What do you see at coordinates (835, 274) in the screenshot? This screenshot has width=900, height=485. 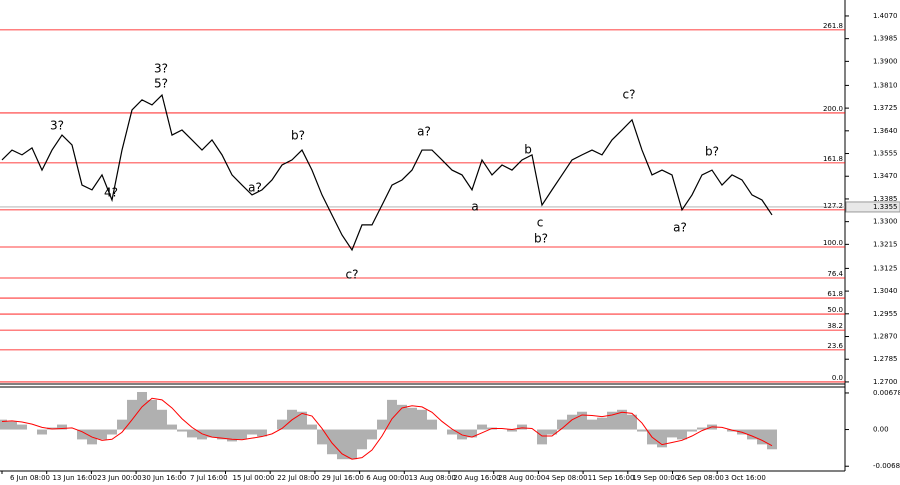 I see `fib-label: 76.4` at bounding box center [835, 274].